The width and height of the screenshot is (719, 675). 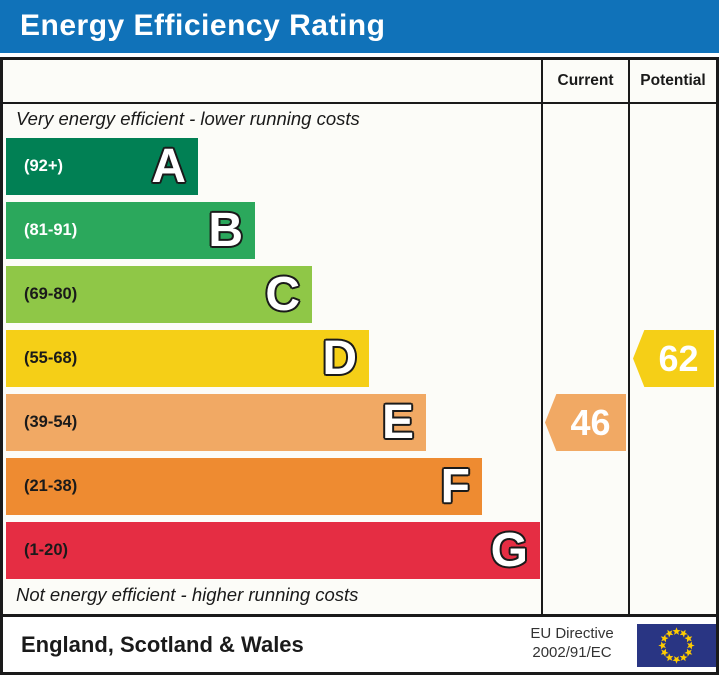 What do you see at coordinates (673, 80) in the screenshot?
I see `potential-column-header: Potential` at bounding box center [673, 80].